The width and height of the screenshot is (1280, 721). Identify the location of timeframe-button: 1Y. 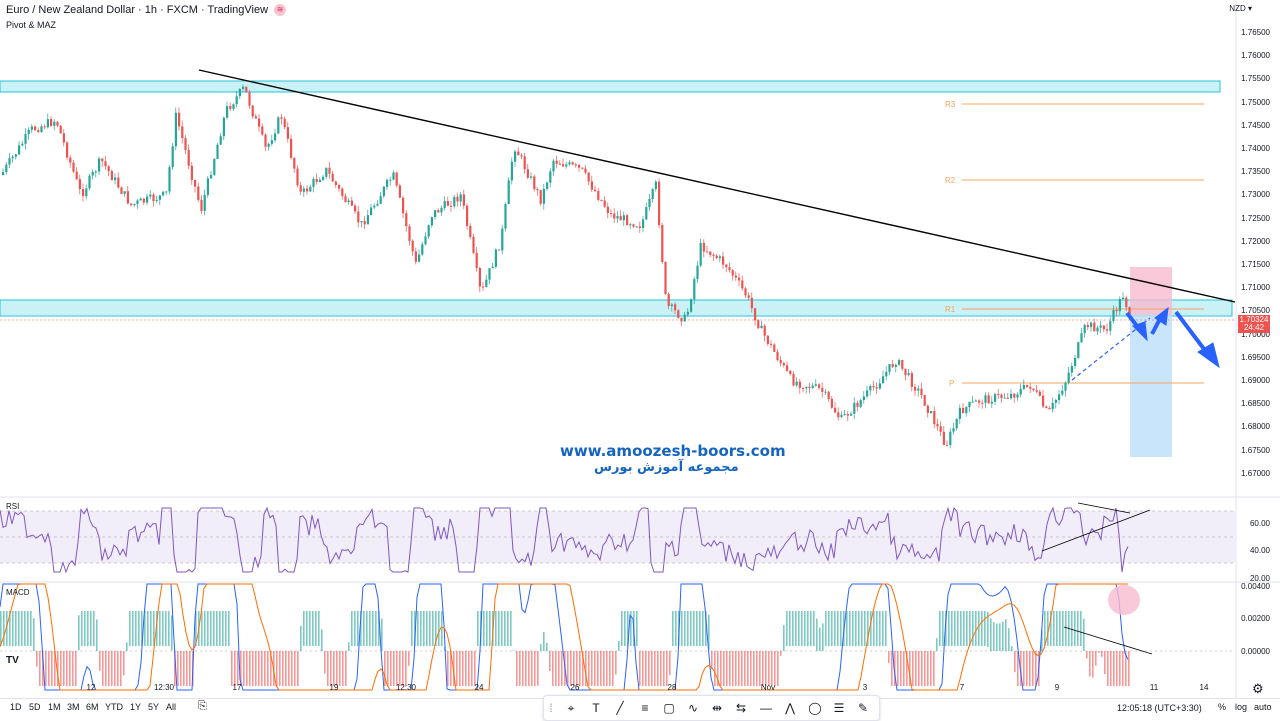
(136, 707).